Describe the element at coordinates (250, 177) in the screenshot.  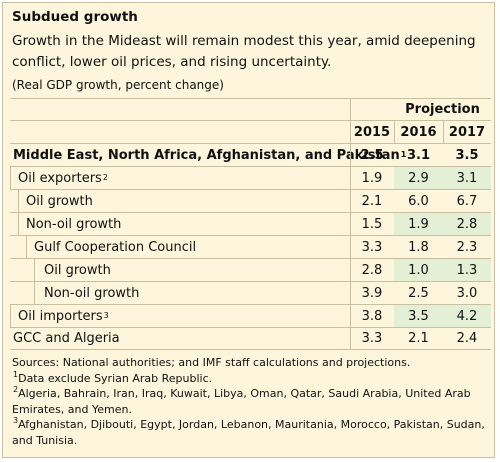
I see `table-row: Oil exporters 2 1.9 2.9 3.1` at that location.